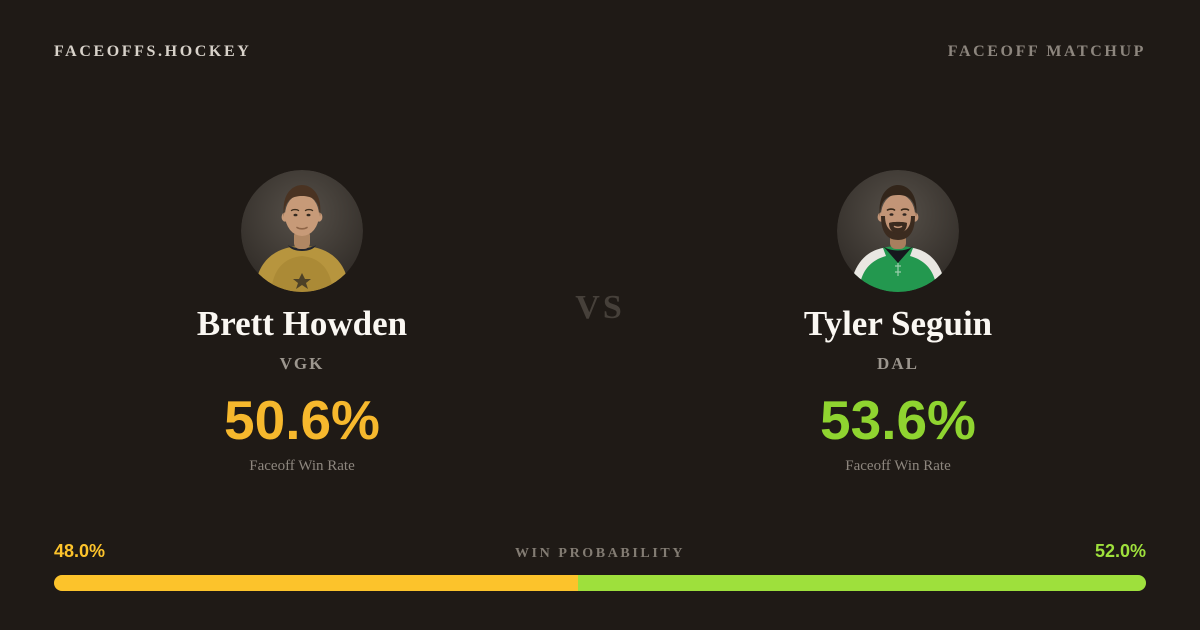 The width and height of the screenshot is (1200, 630). I want to click on page-title: FACEOFF MATCHUP, so click(1046, 51).